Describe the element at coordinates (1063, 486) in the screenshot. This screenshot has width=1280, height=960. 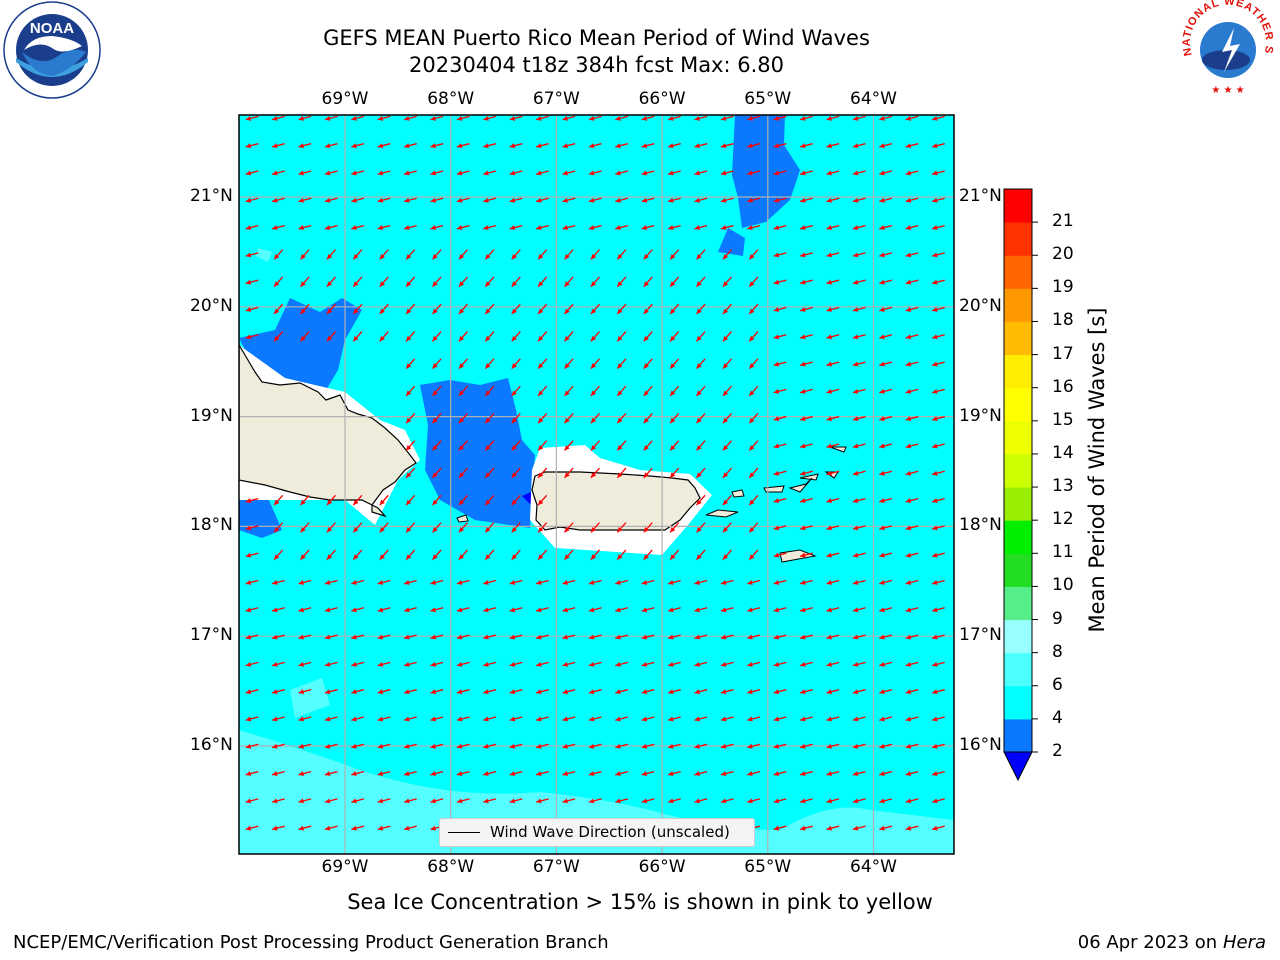
I see `colorbar-tick-label: 13` at that location.